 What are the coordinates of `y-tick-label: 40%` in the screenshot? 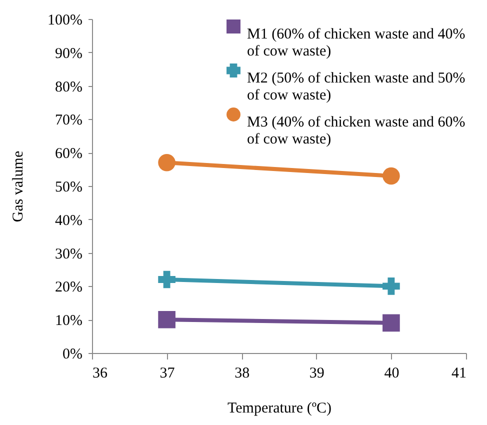 It's located at (68, 220).